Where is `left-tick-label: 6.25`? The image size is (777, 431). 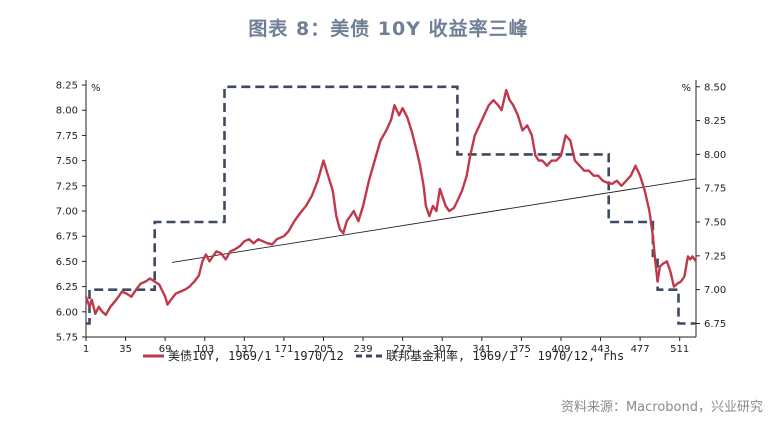
left-tick-label: 6.25 is located at coordinates (67, 287).